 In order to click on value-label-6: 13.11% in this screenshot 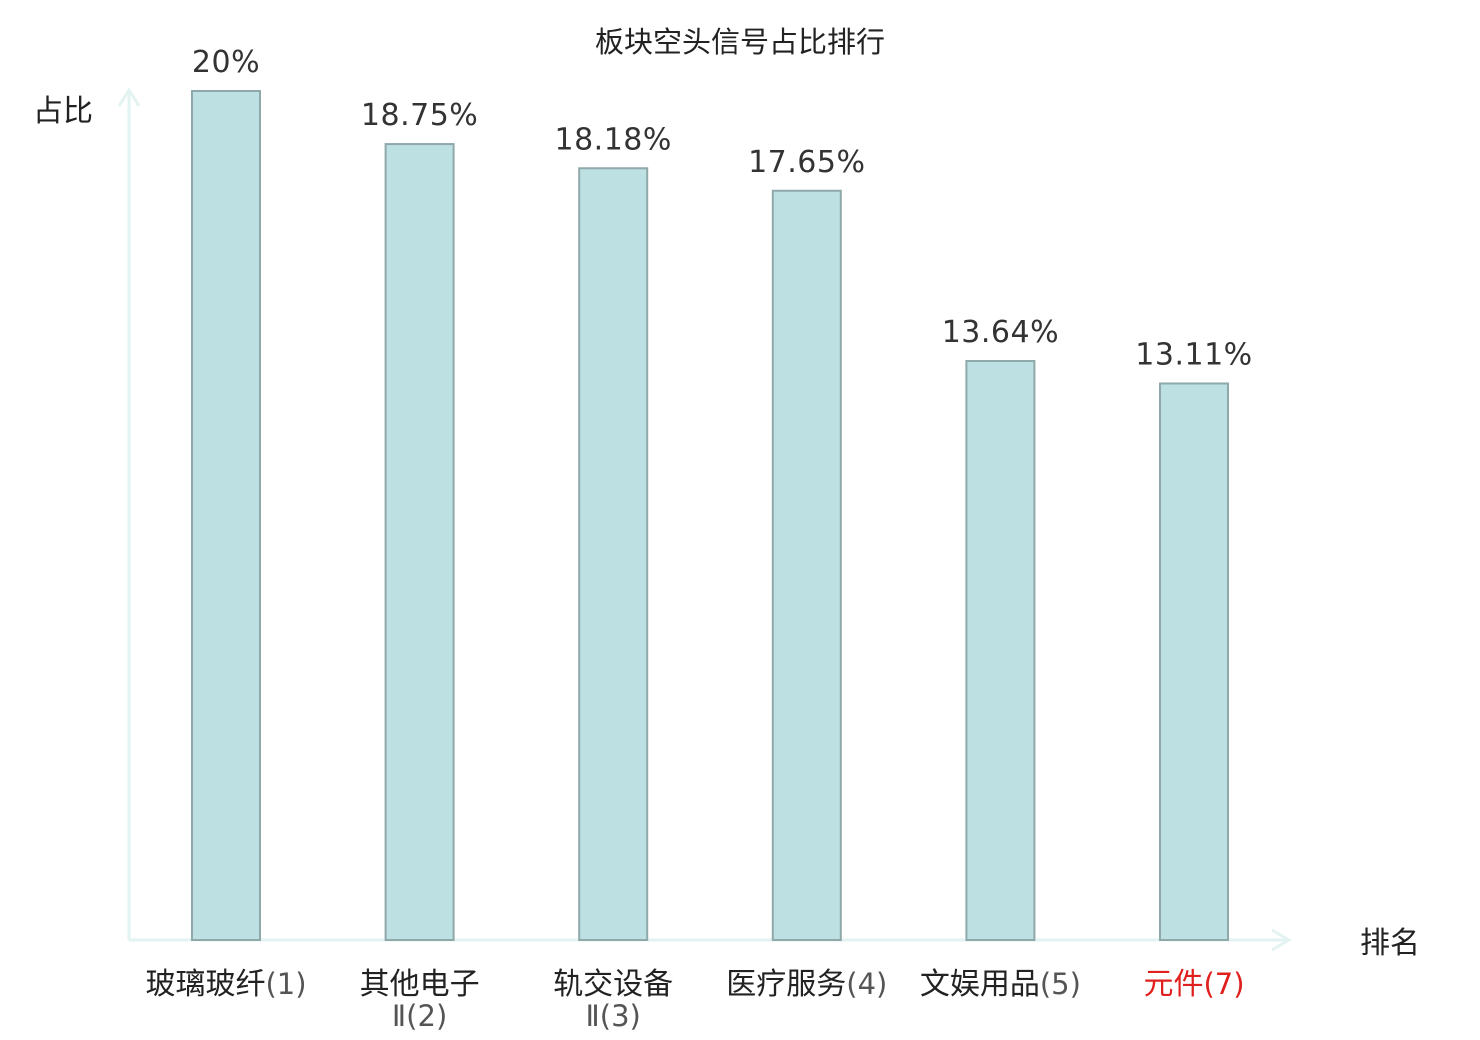, I will do `click(1193, 354)`.